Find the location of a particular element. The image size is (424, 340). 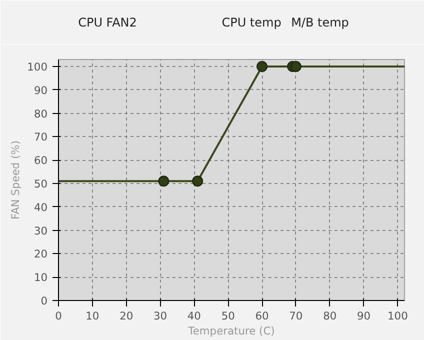

x-tick-label: 50 is located at coordinates (228, 316).